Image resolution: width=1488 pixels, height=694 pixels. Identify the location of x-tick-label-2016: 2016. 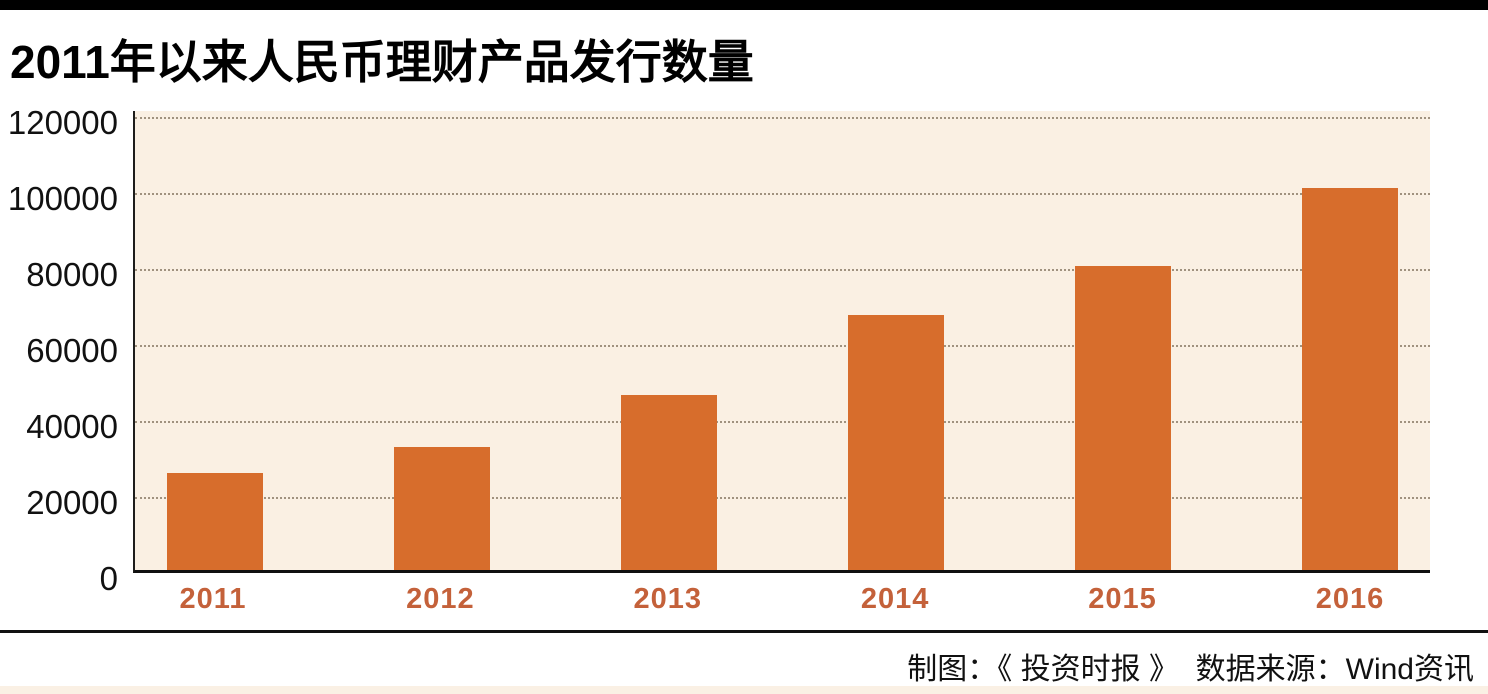
(1350, 599).